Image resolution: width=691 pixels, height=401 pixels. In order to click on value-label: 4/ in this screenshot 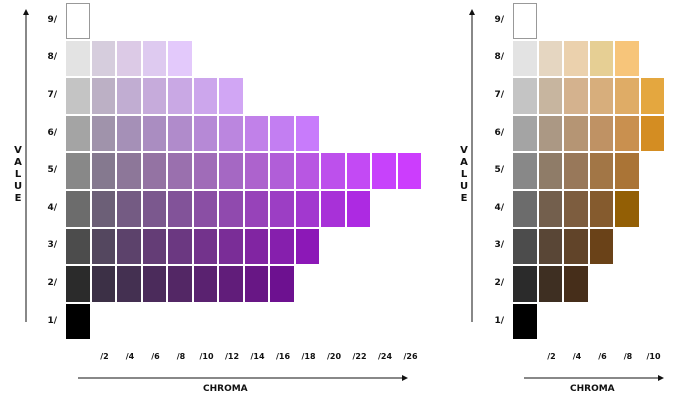, I will do `click(499, 207)`.